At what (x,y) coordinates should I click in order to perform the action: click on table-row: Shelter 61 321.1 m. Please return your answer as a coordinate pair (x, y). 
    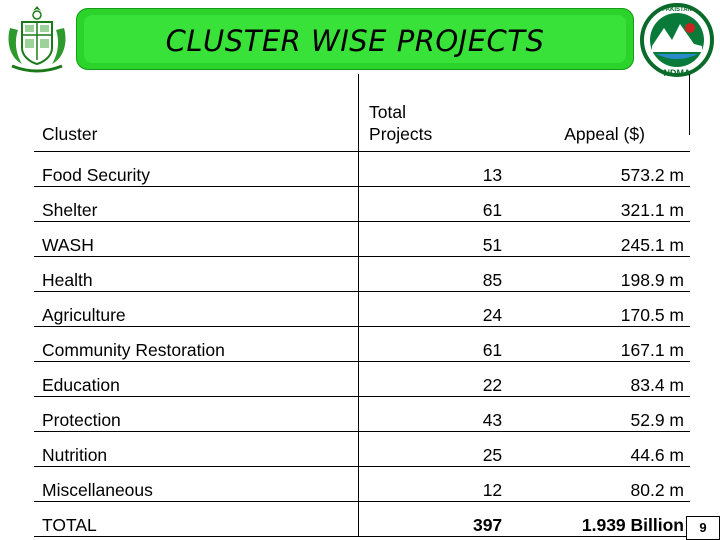
    Looking at the image, I should click on (362, 204).